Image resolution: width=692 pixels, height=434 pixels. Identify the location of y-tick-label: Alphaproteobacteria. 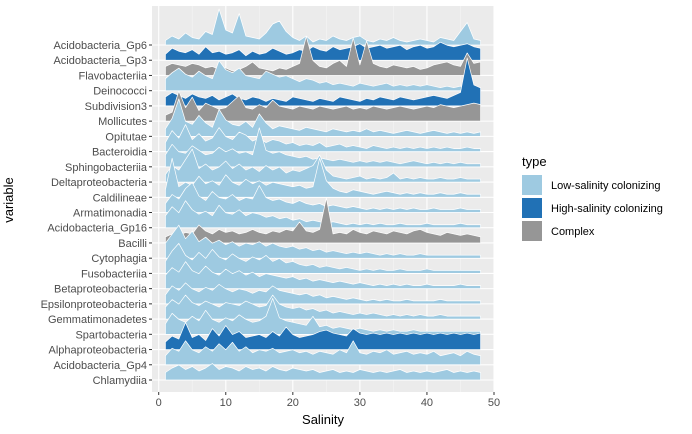
(98, 351).